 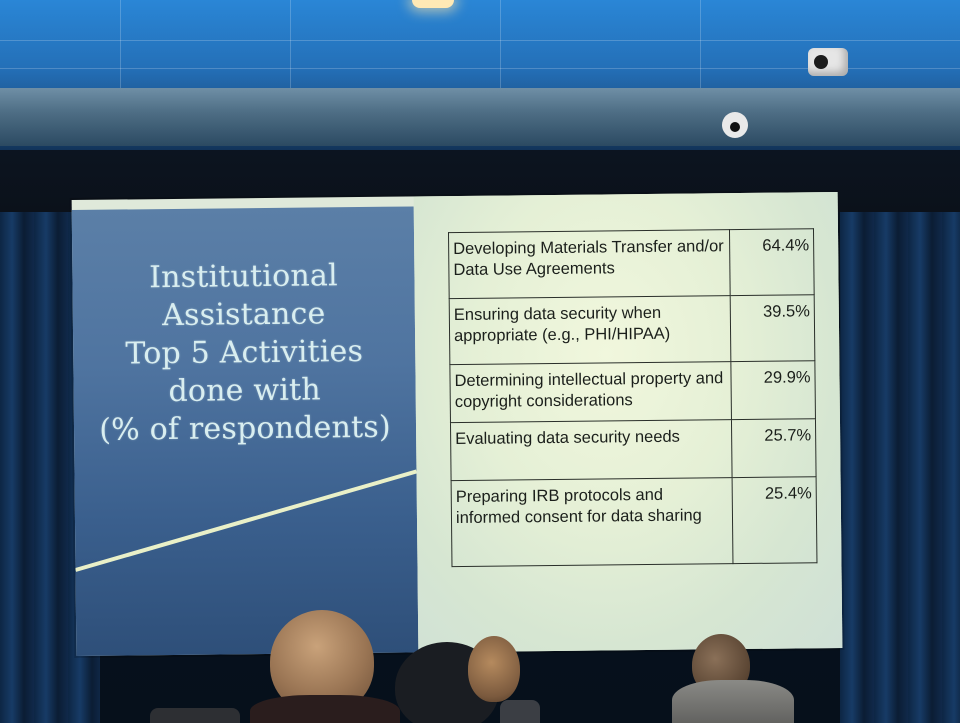 I want to click on slide-diagonal-line, so click(x=246, y=520).